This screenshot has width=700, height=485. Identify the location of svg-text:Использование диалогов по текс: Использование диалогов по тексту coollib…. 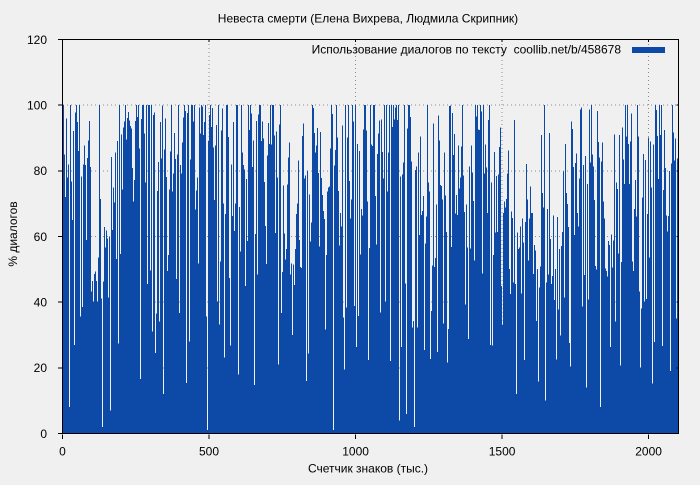
(467, 50).